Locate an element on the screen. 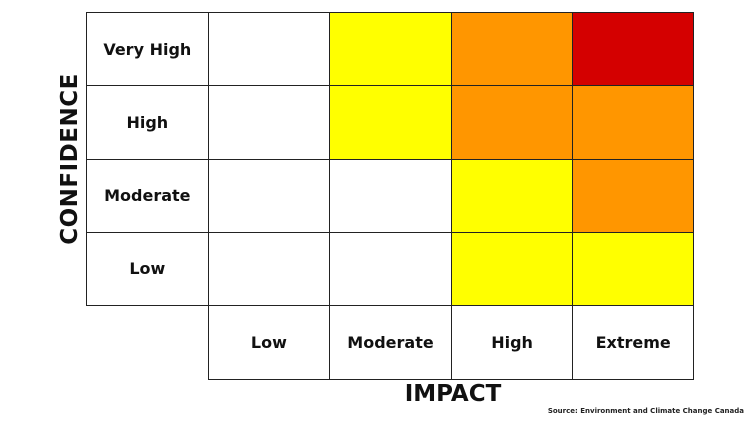 The height and width of the screenshot is (422, 750). impact-axis: Low Moderate High Extreme is located at coordinates (450, 342).